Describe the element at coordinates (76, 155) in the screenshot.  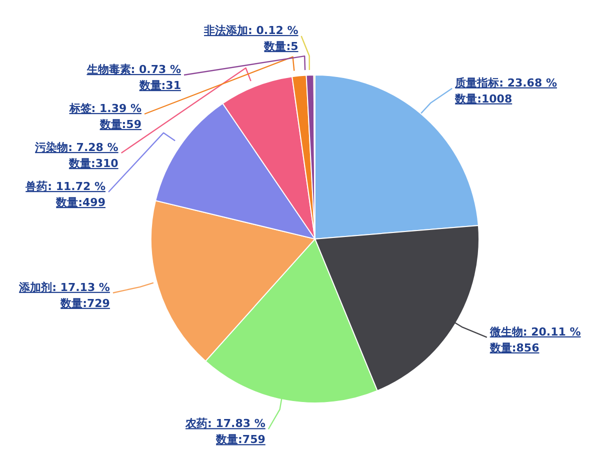
I see `slice-label: 污染物: 7.28 % 数量:310` at that location.